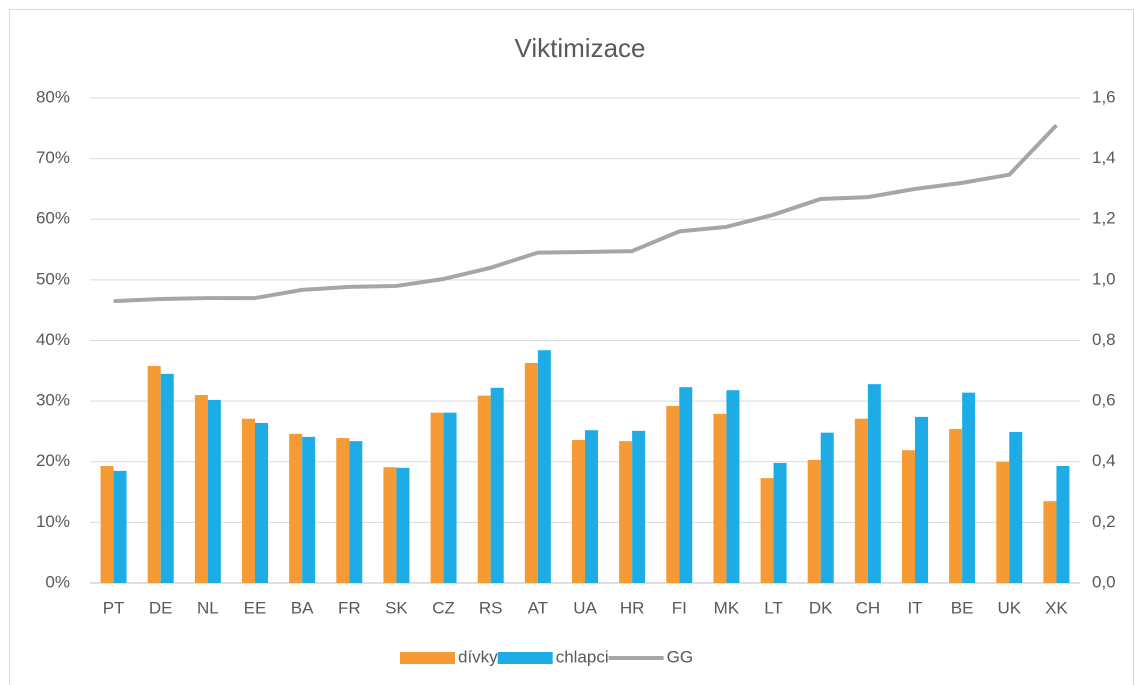 Image resolution: width=1135 pixels, height=685 pixels. What do you see at coordinates (579, 48) in the screenshot?
I see `chart-title: Viktimizace` at bounding box center [579, 48].